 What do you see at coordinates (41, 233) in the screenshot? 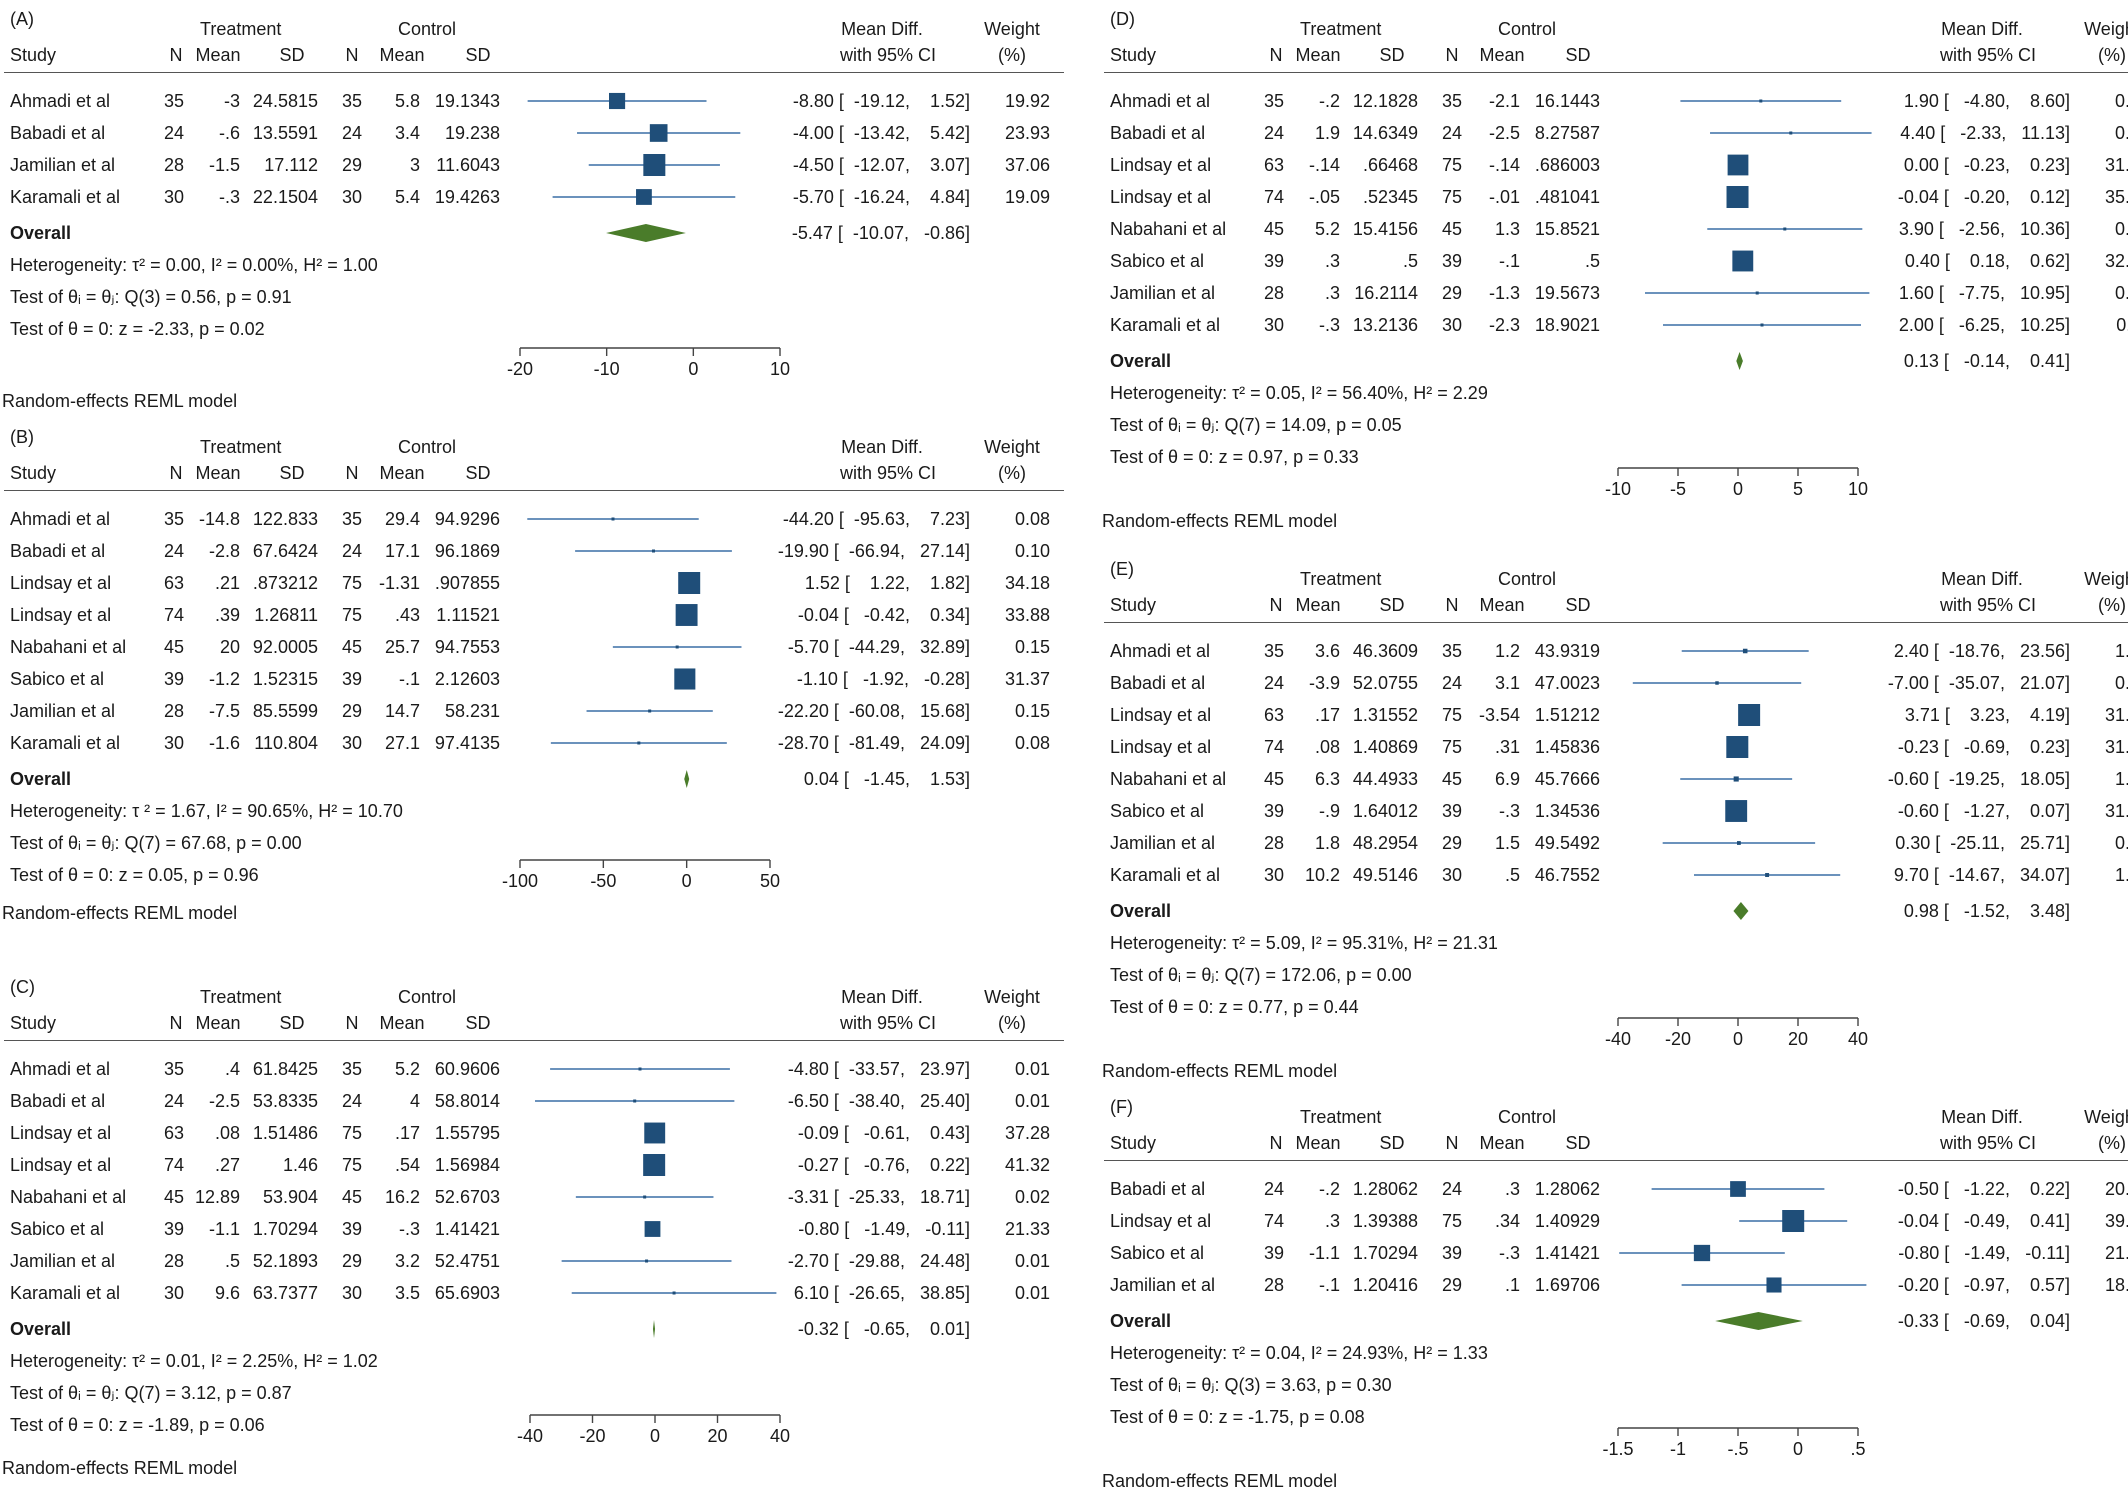
I see `overall-label: Overall` at bounding box center [41, 233].